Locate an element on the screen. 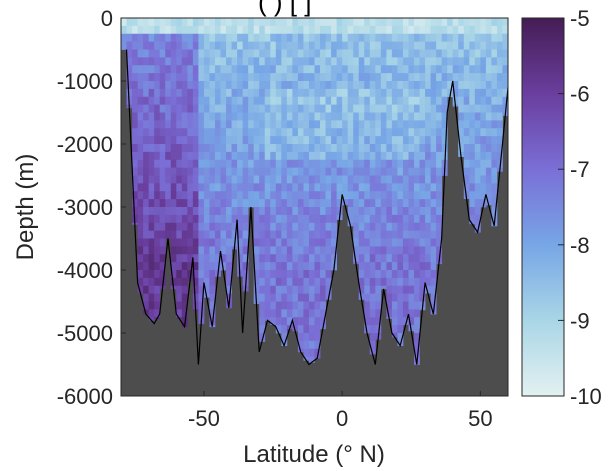  y-tick-label: -5000 is located at coordinates (85, 333).